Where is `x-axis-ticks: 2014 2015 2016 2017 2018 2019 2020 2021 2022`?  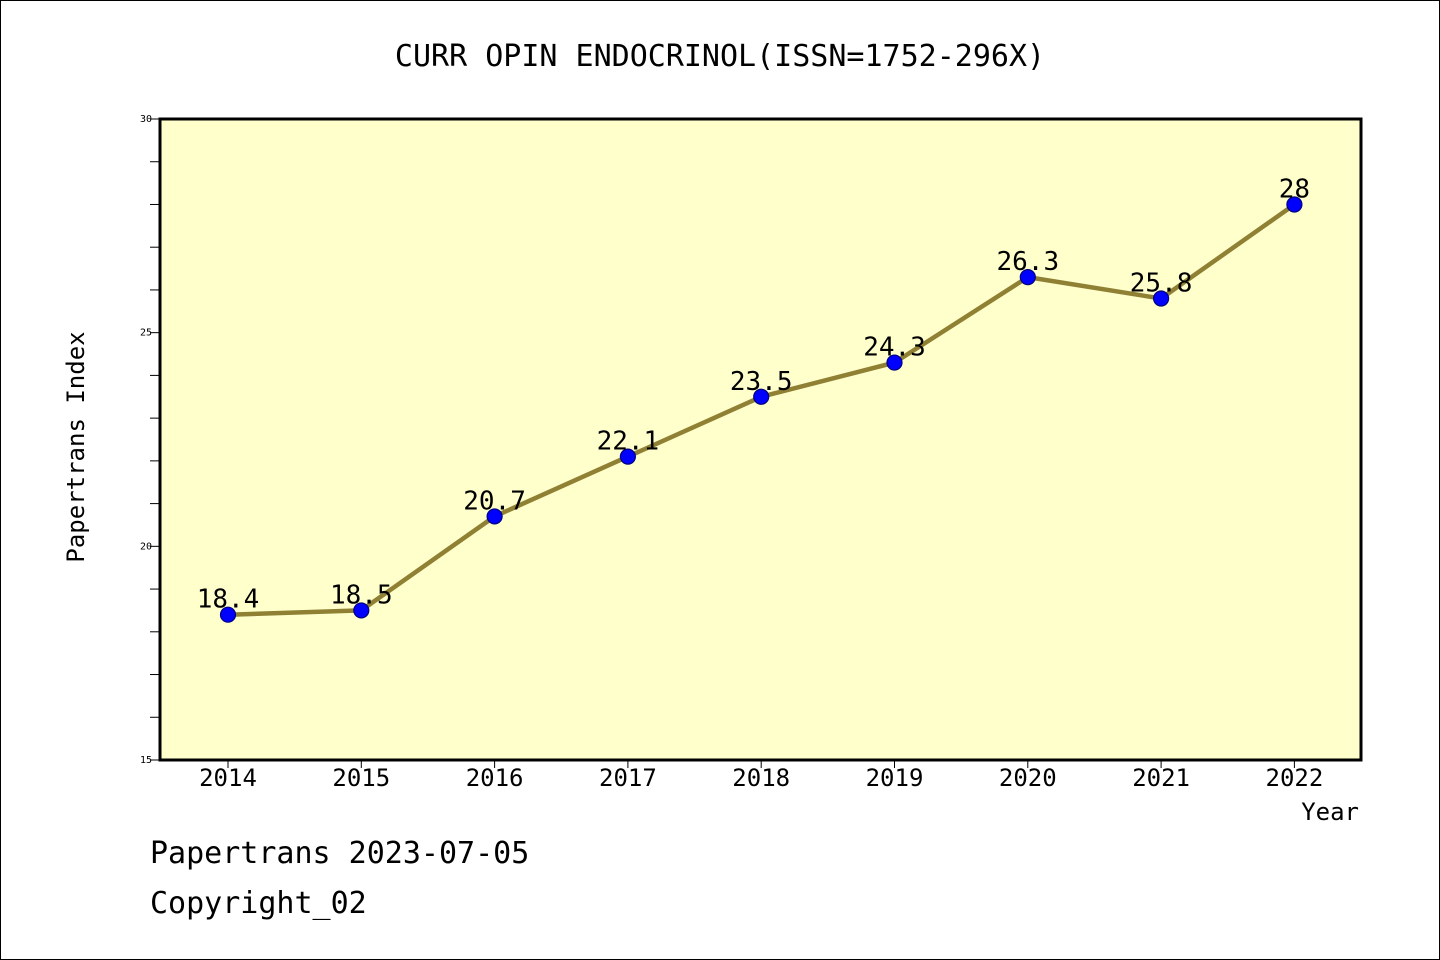
x-axis-ticks: 2014 2015 2016 2017 2018 2019 2020 2021 2022 is located at coordinates (761, 776).